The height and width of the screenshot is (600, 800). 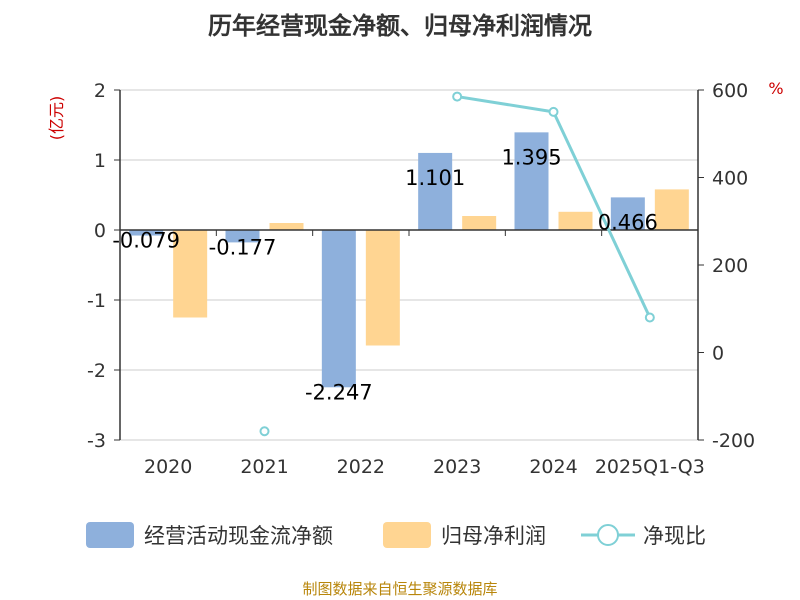 I want to click on y-left-tick-label: 0, so click(x=100, y=231).